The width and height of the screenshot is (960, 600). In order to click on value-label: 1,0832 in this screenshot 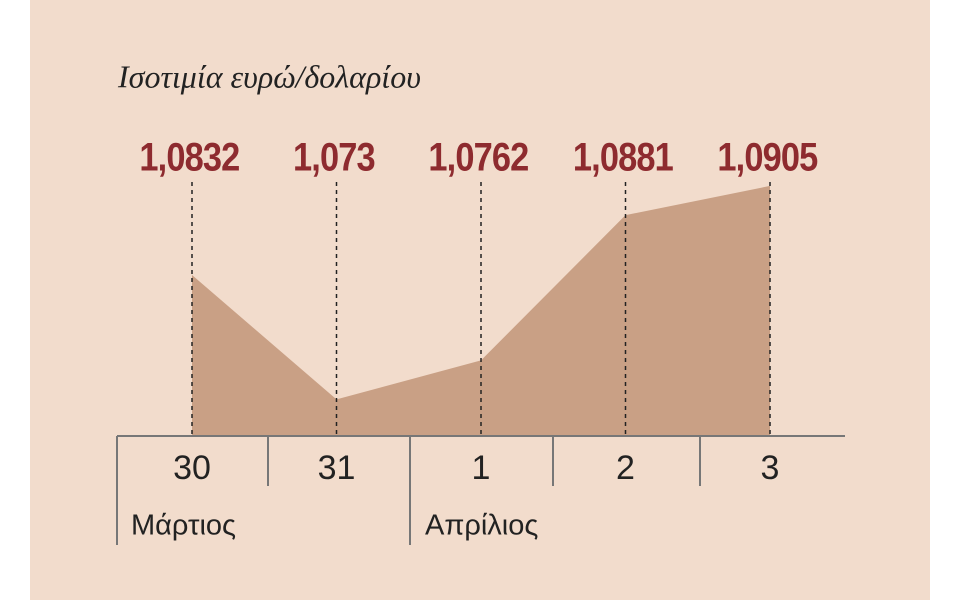, I will do `click(189, 156)`.